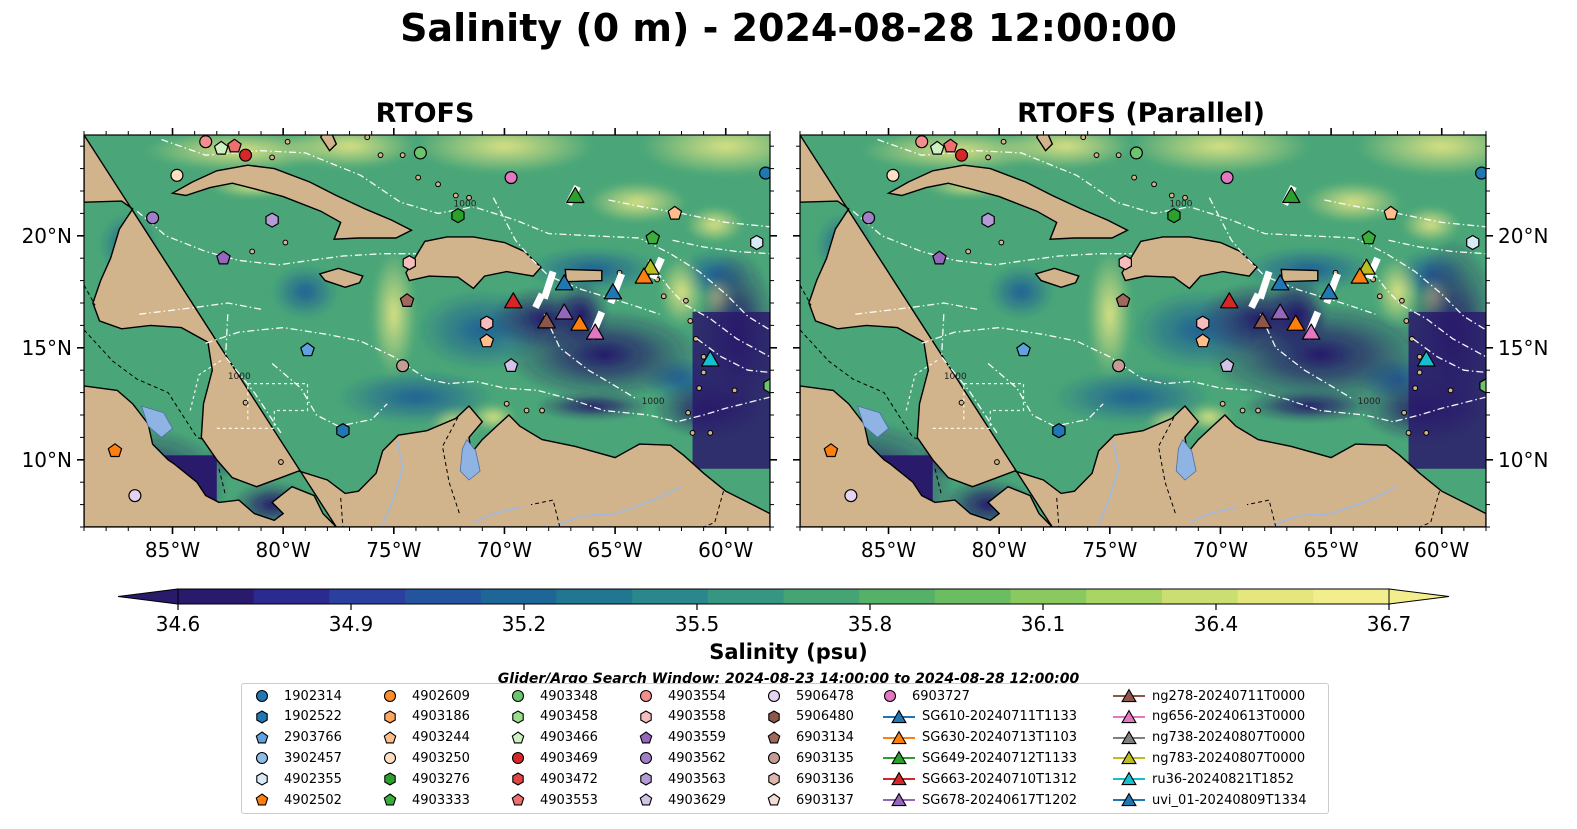 This screenshot has width=1577, height=829. What do you see at coordinates (524, 624) in the screenshot?
I see `colorbar-tick-label: 35.2` at bounding box center [524, 624].